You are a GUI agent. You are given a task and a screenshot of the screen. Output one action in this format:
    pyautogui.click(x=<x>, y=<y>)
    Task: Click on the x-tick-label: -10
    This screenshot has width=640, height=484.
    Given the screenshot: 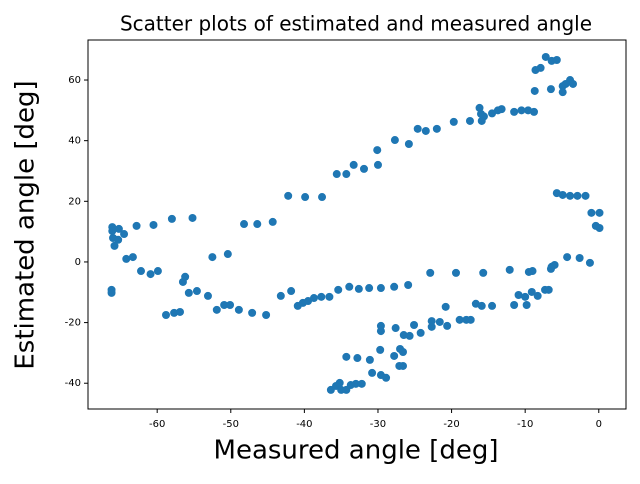 What is the action you would take?
    pyautogui.click(x=525, y=424)
    